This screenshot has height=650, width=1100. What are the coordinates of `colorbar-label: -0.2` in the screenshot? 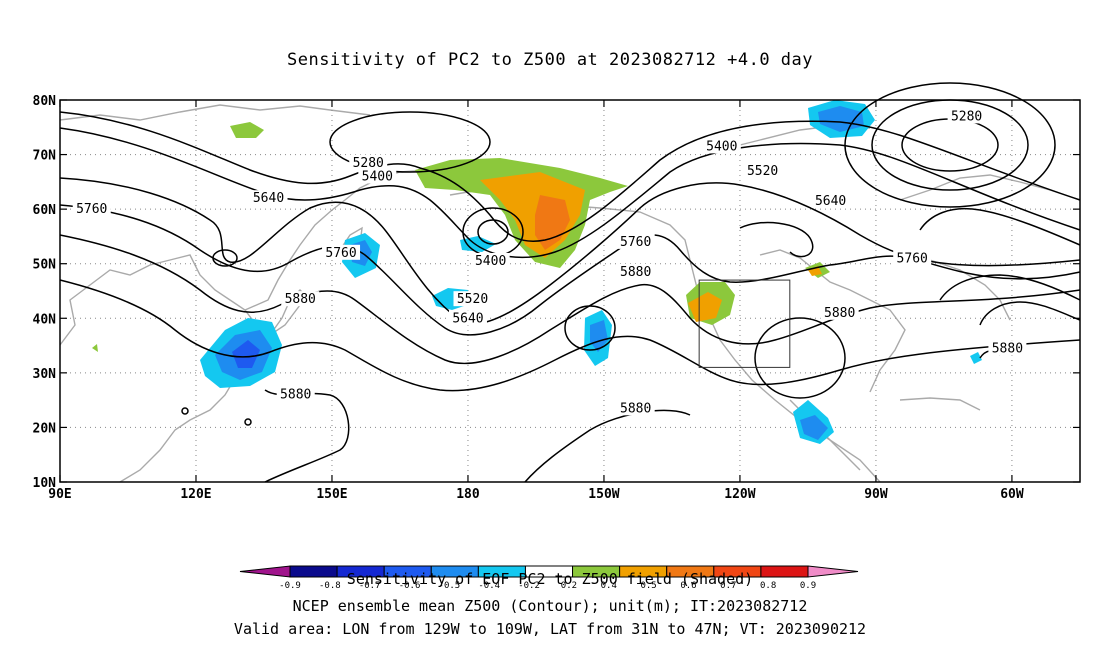 It's located at (529, 586).